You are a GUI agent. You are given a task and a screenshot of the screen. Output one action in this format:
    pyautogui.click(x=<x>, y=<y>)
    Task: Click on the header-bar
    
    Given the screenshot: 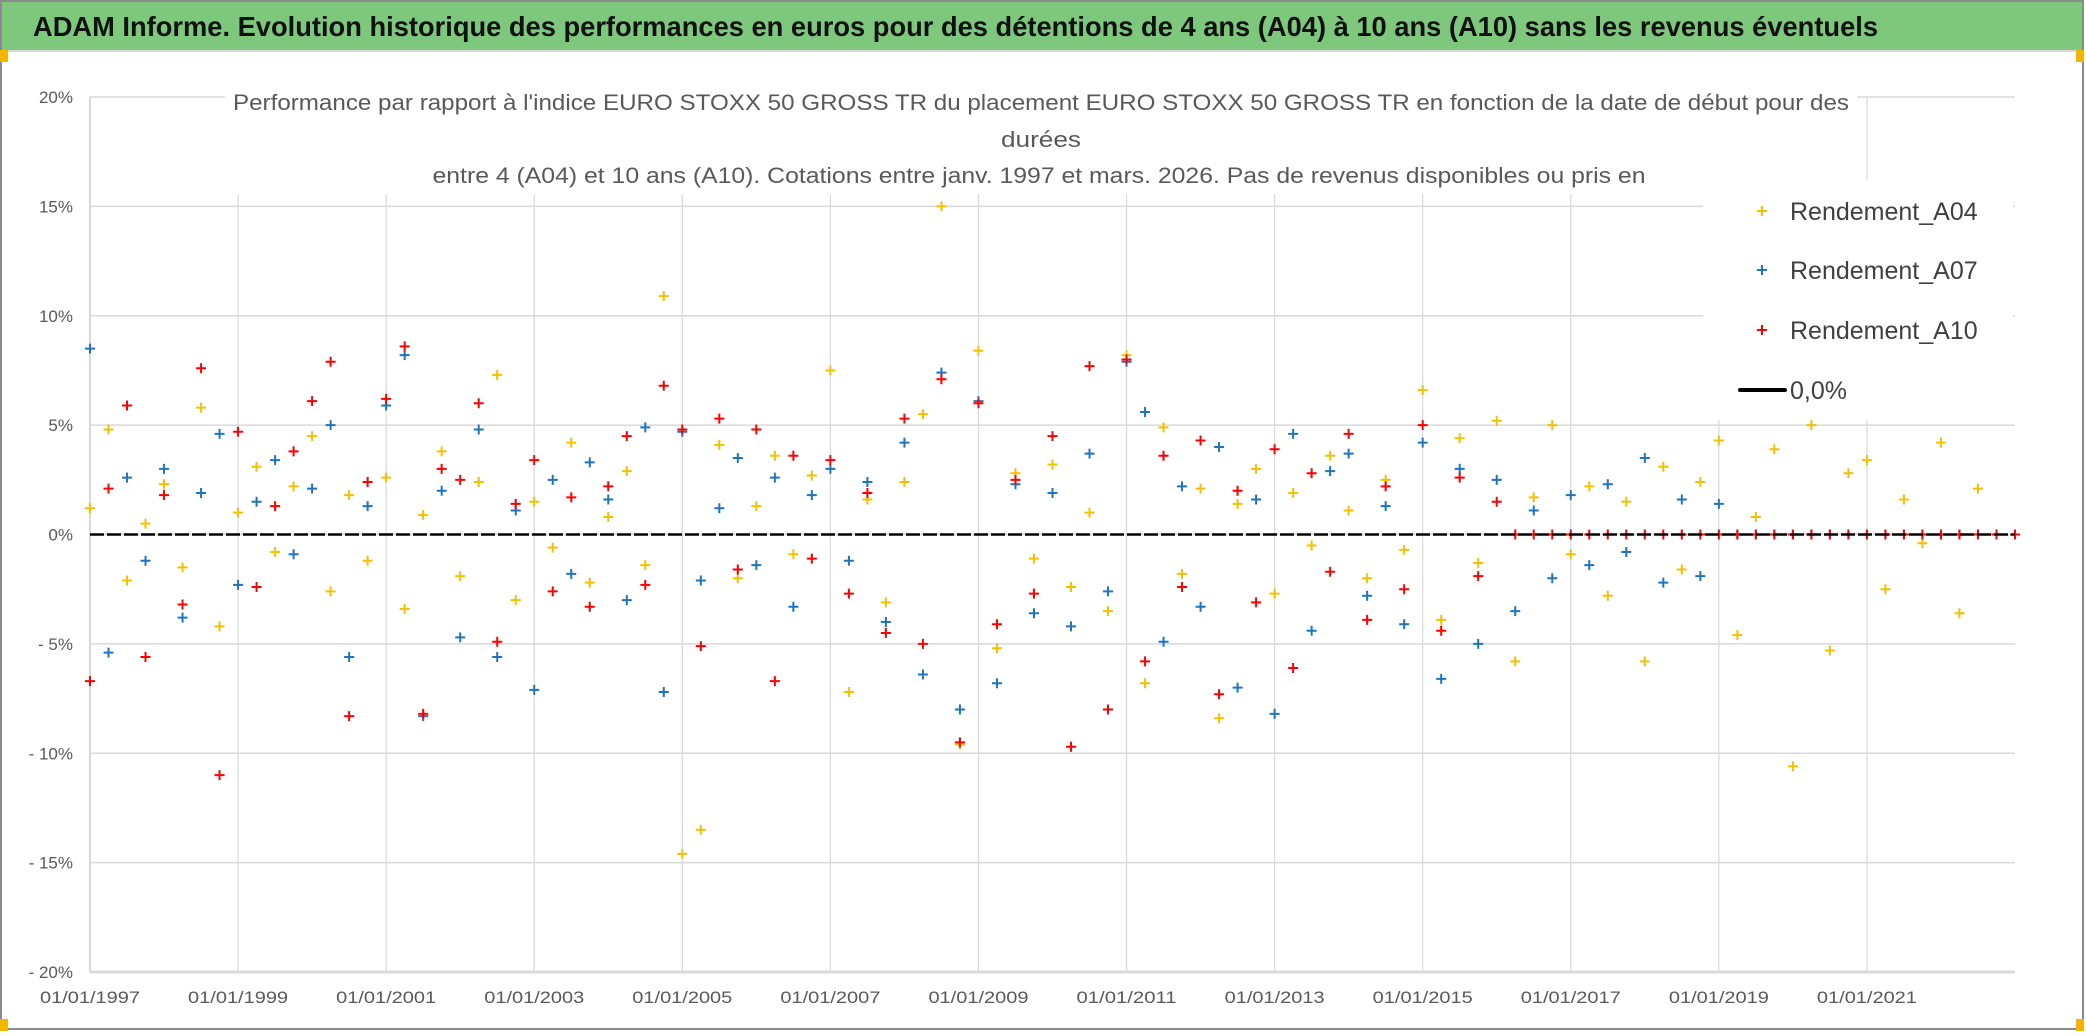 What is the action you would take?
    pyautogui.click(x=1042, y=26)
    